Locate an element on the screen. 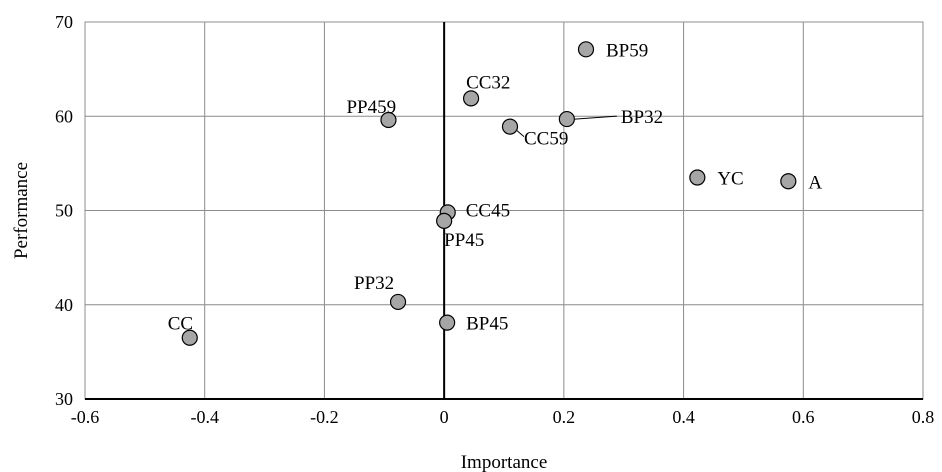  data-label: BP59 is located at coordinates (627, 50).